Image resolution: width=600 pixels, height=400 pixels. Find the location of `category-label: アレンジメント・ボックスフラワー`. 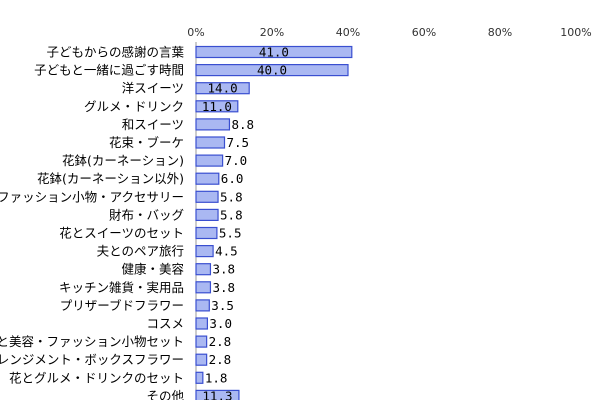

category-label: アレンジメント・ボックスフラワー is located at coordinates (92, 359).